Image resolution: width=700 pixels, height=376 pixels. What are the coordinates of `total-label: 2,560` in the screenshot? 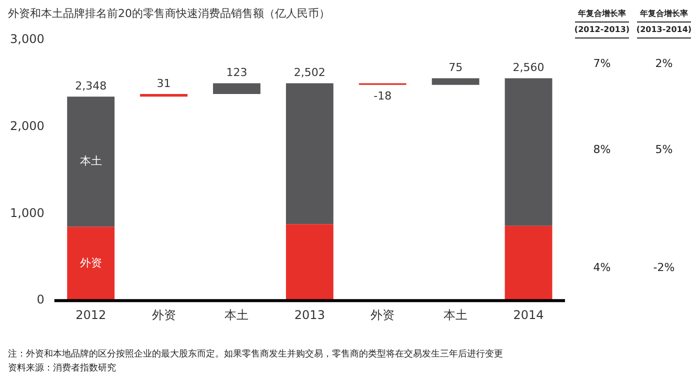 It's located at (528, 67).